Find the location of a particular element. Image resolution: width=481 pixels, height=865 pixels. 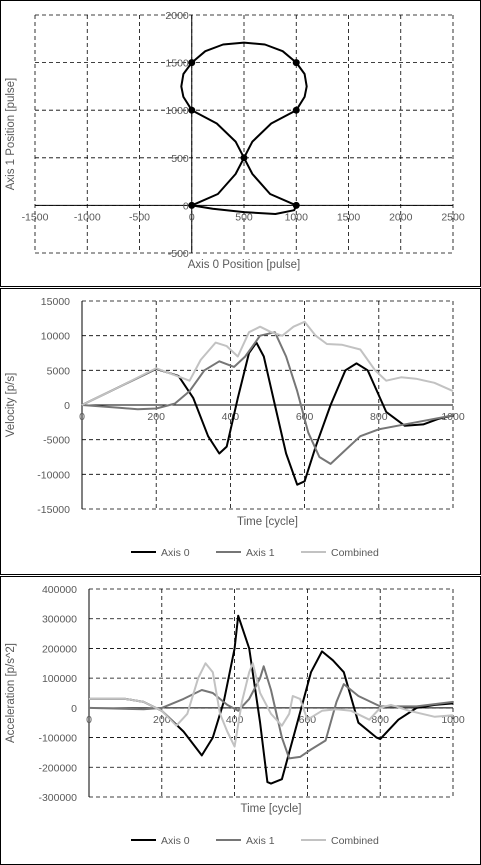

trajectory-curve is located at coordinates (244, 128).